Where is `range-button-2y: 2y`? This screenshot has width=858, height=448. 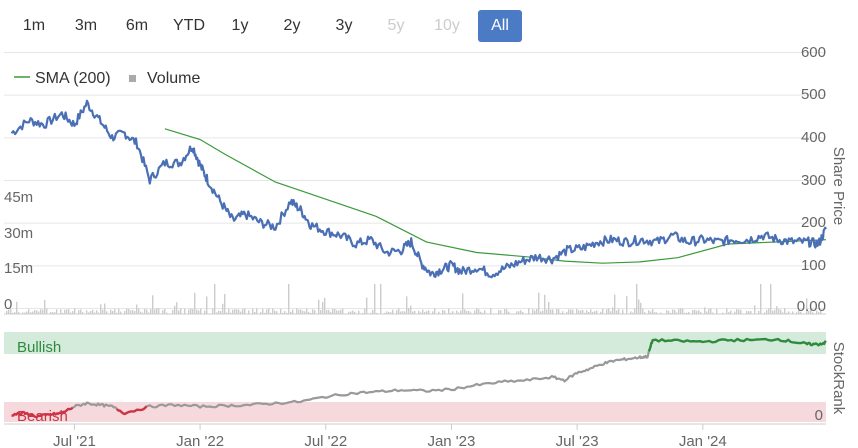
range-button-2y: 2y is located at coordinates (292, 26).